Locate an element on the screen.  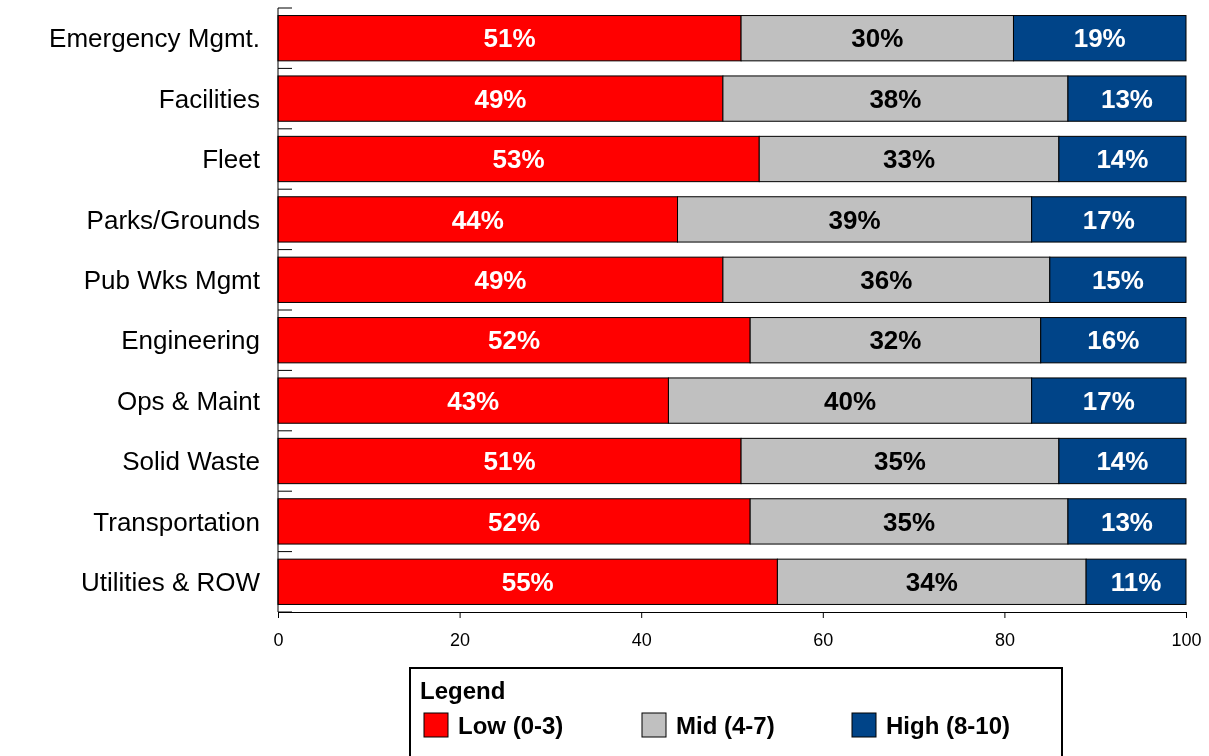
data-label: 39% is located at coordinates (854, 219).